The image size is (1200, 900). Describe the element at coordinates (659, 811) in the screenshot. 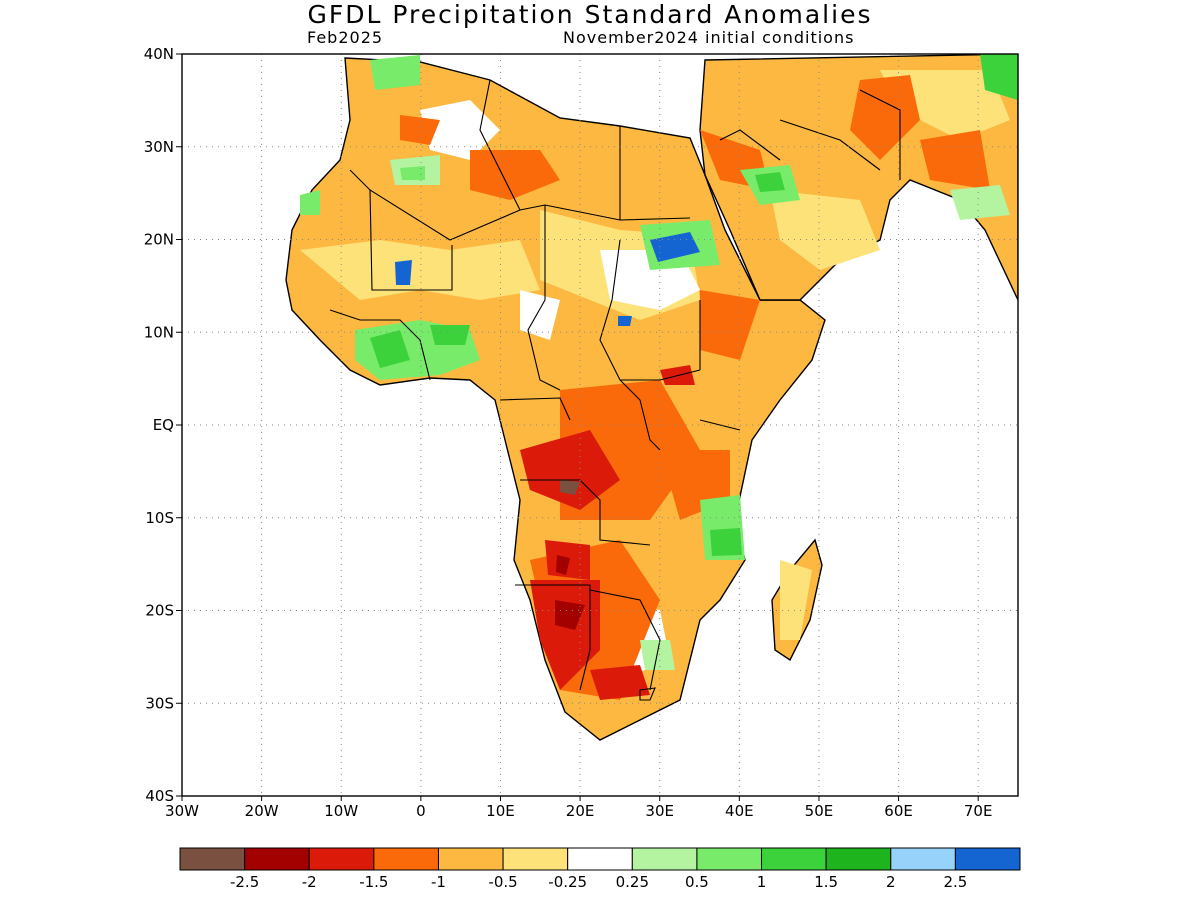

I see `lon-label: 30E` at that location.